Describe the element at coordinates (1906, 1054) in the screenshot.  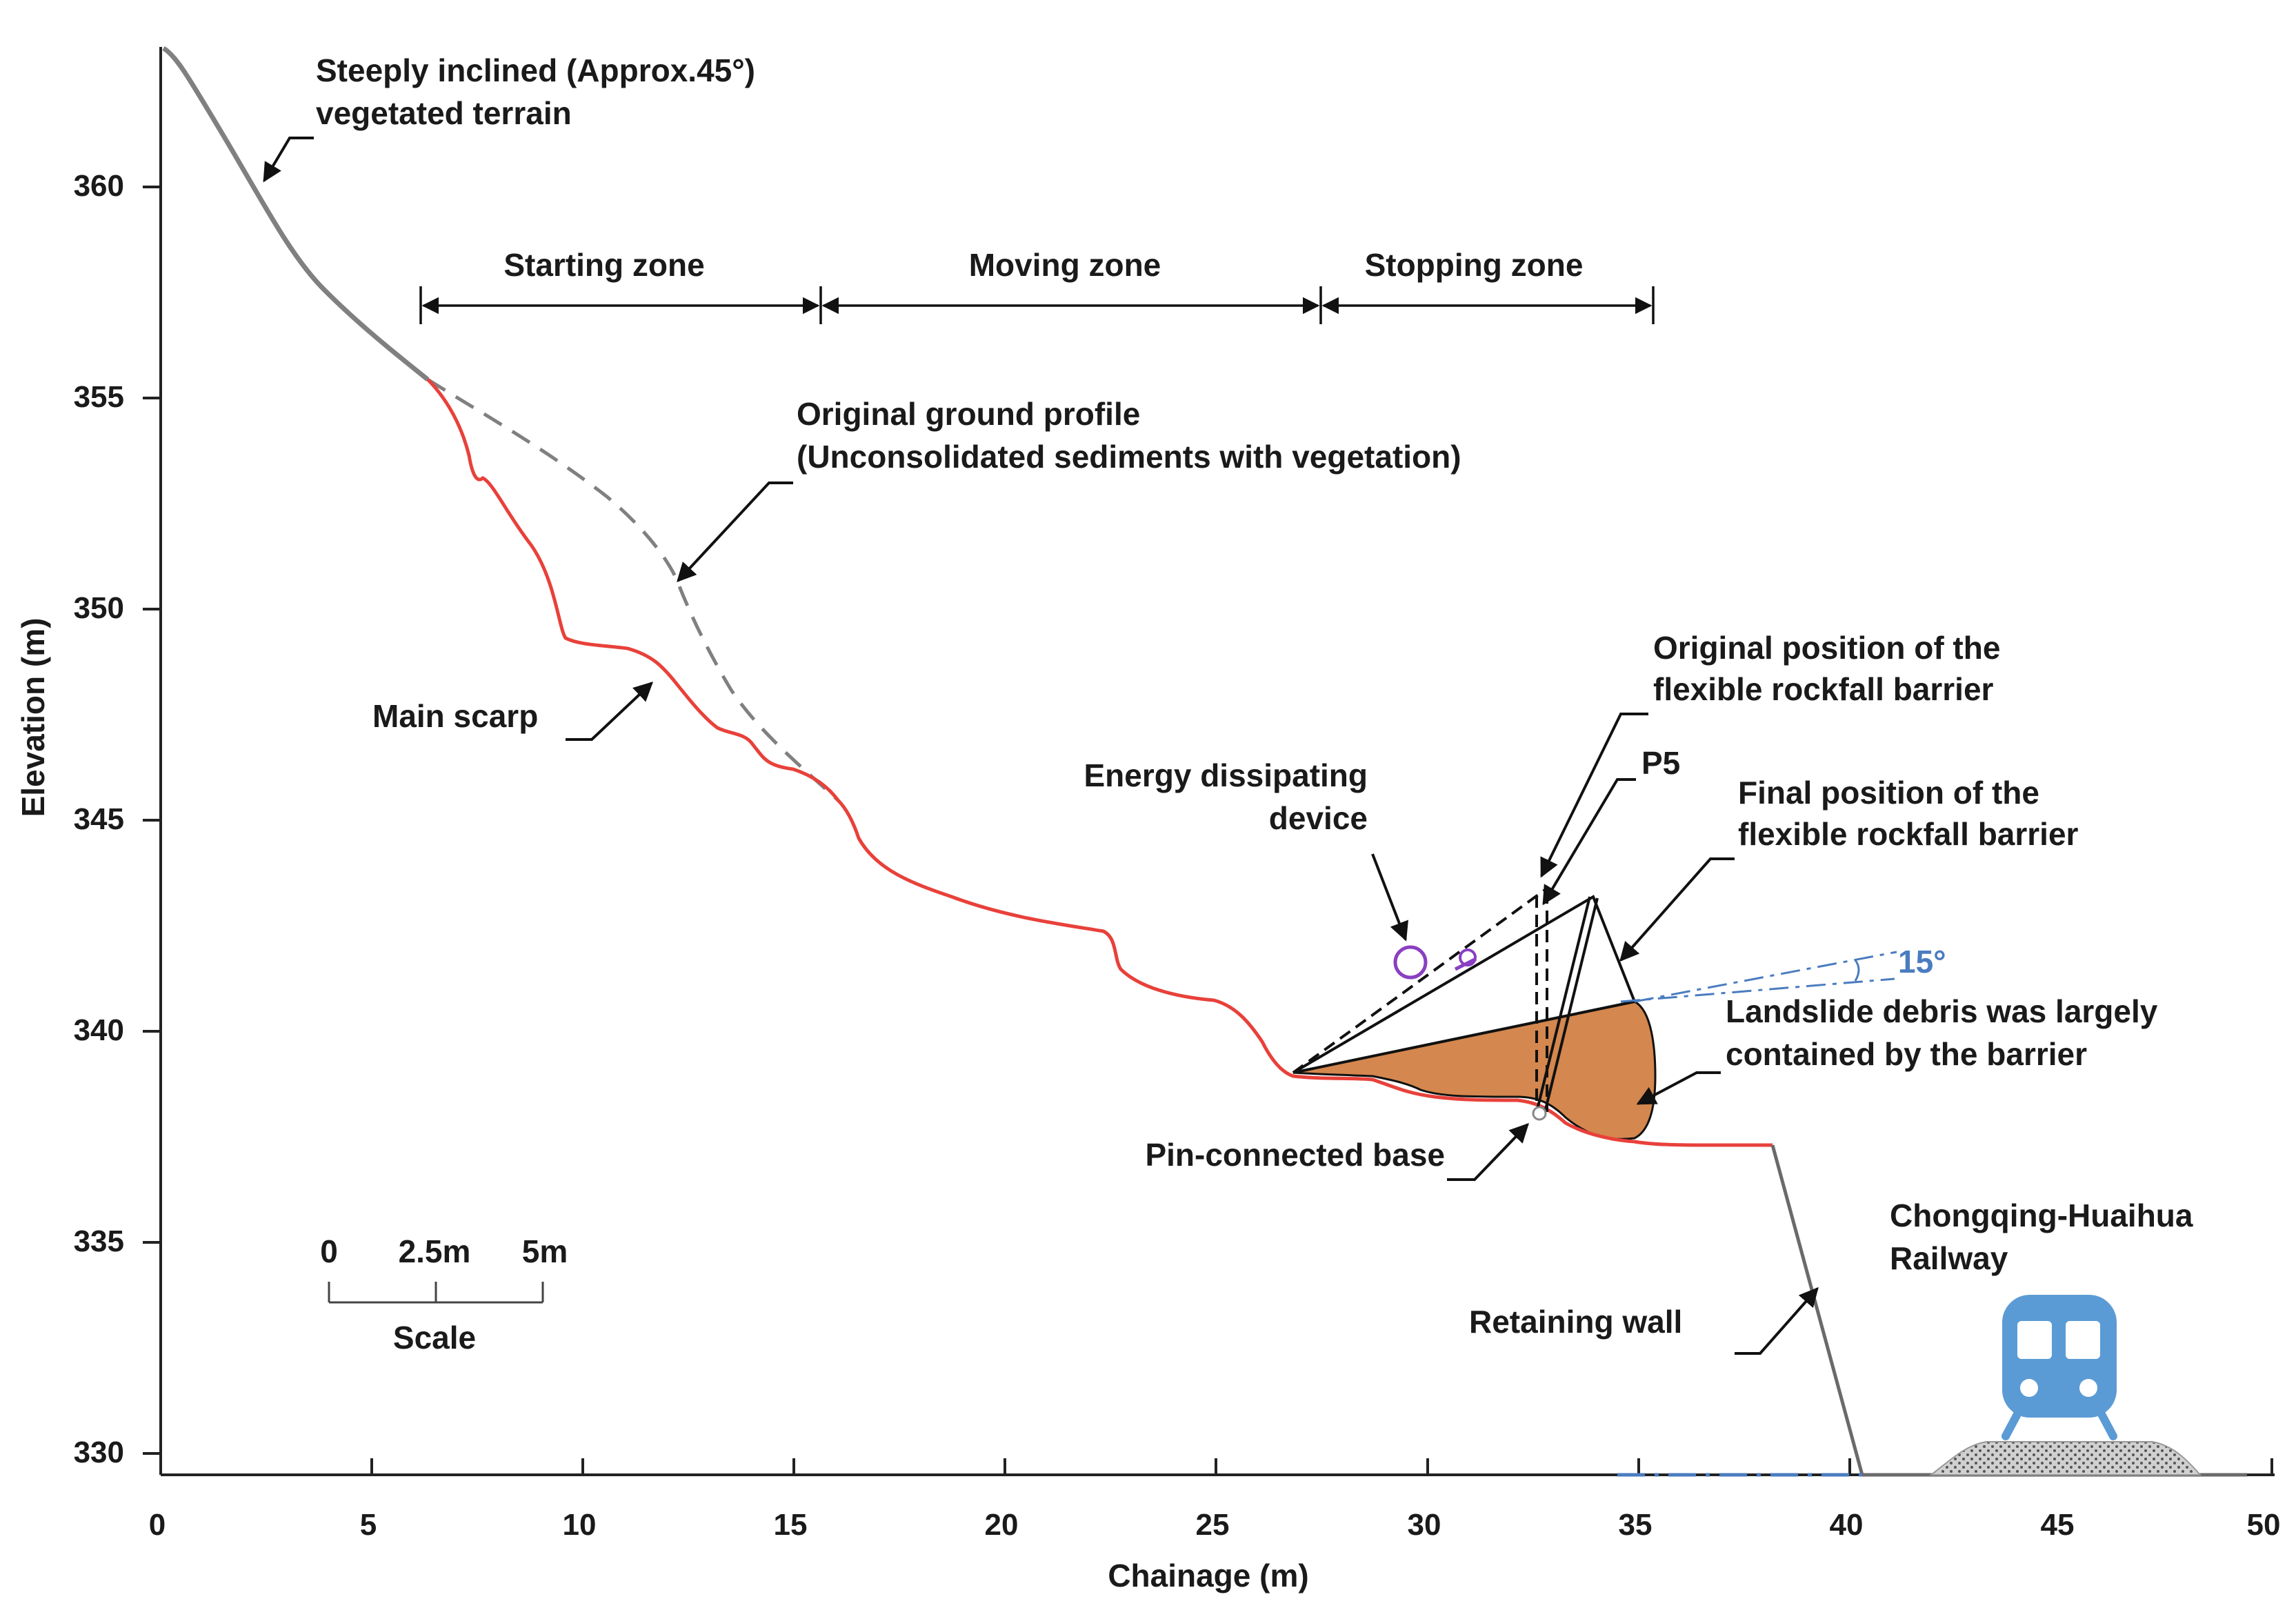
I see `debris-label-line2: contained by the barrier` at that location.